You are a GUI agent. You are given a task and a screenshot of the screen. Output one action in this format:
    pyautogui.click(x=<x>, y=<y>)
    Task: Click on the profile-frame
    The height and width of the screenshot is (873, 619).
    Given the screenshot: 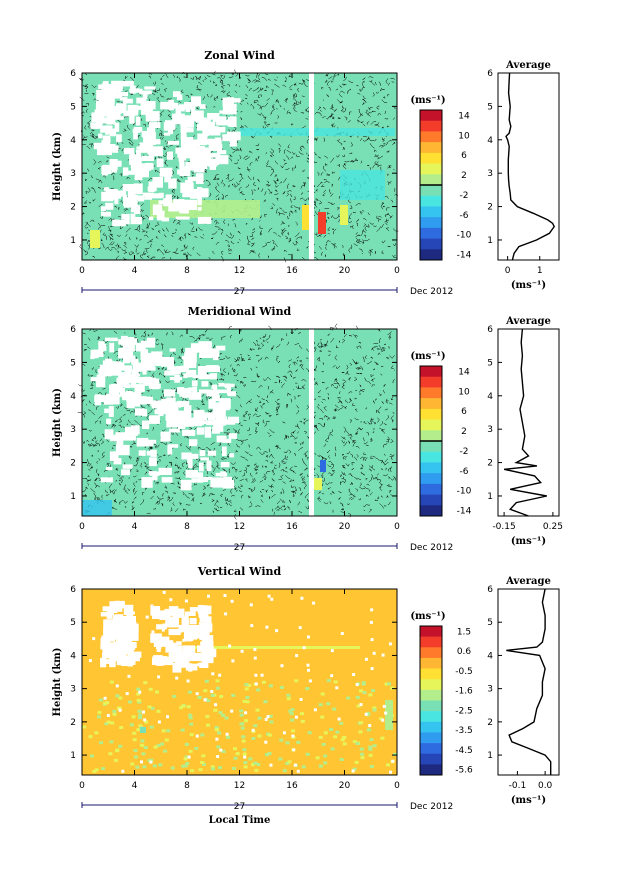 What is the action you would take?
    pyautogui.click(x=528, y=166)
    